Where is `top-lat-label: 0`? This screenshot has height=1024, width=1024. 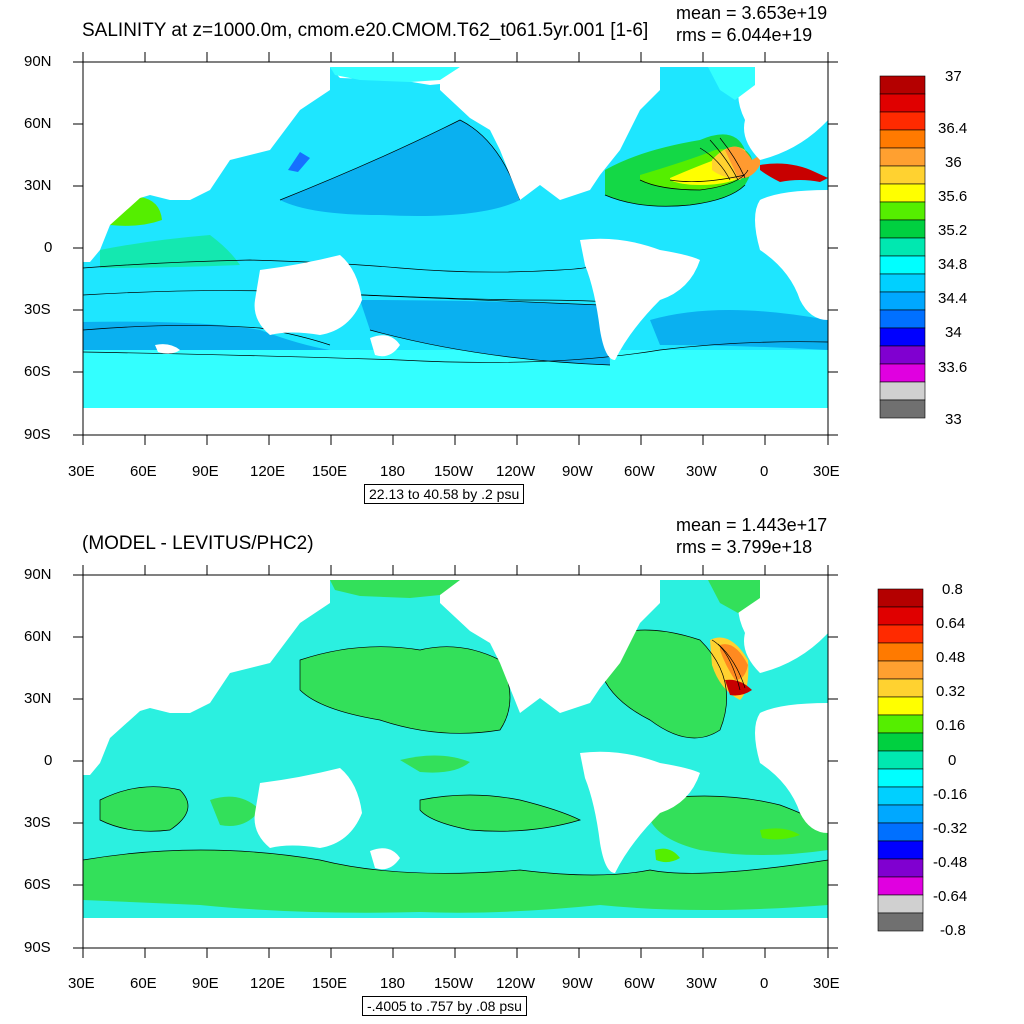 top-lat-label: 0 is located at coordinates (48, 247).